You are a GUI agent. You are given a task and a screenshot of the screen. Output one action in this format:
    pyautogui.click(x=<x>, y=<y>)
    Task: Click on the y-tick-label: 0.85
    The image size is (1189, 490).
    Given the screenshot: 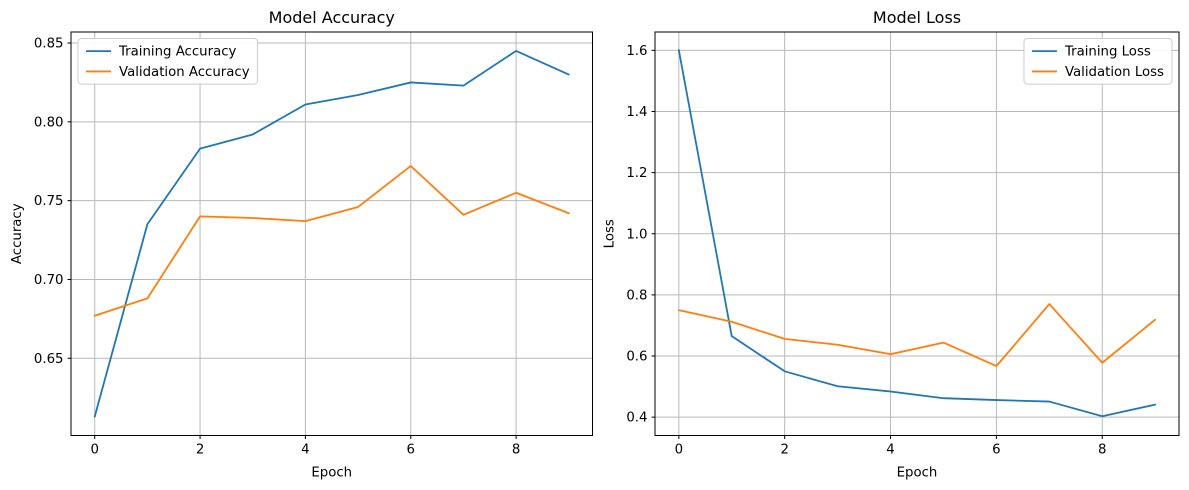 What is the action you would take?
    pyautogui.click(x=49, y=44)
    